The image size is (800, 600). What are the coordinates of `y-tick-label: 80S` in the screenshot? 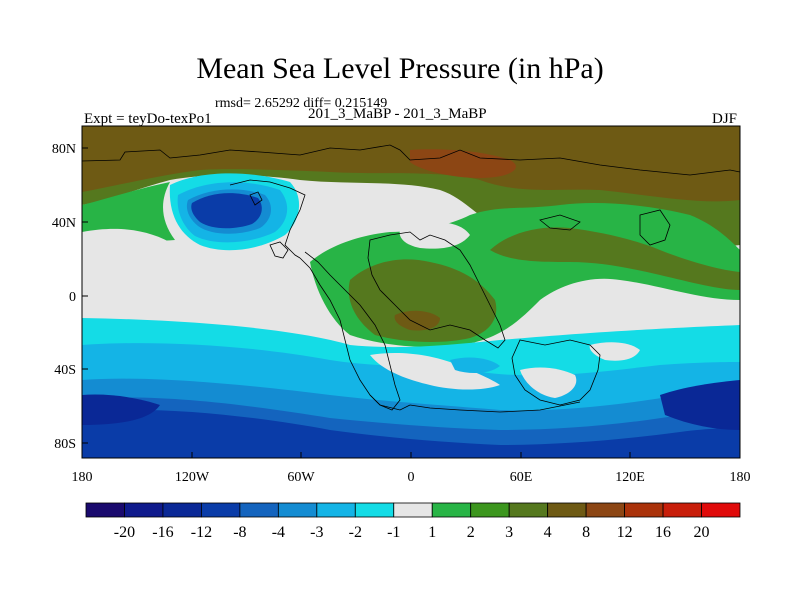 It's located at (65, 444).